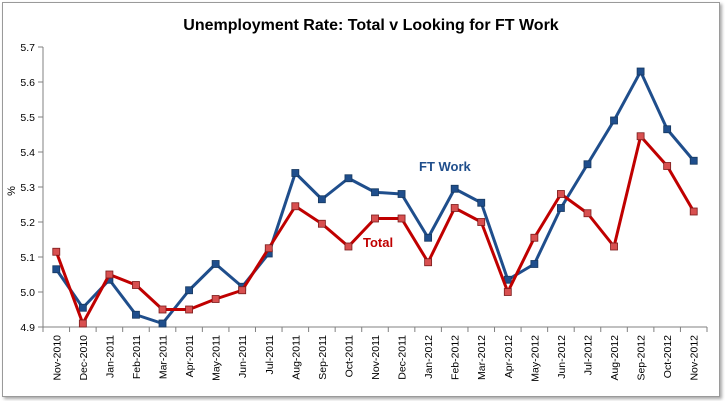 This screenshot has height=401, width=725. What do you see at coordinates (217, 358) in the screenshot?
I see `x-tick-label: May-2011` at bounding box center [217, 358].